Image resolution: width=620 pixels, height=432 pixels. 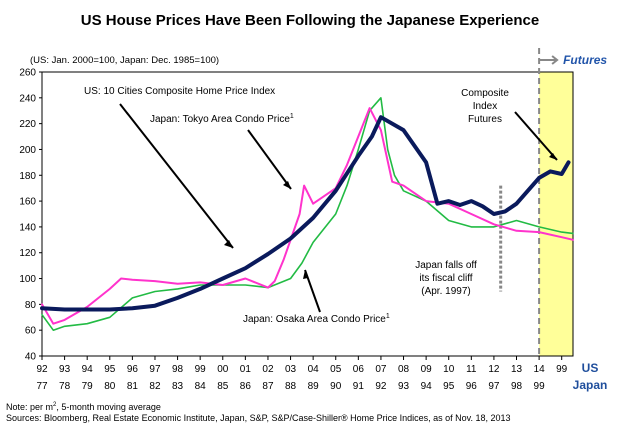 I want to click on x-tick-label-japan: 81, so click(x=133, y=386).